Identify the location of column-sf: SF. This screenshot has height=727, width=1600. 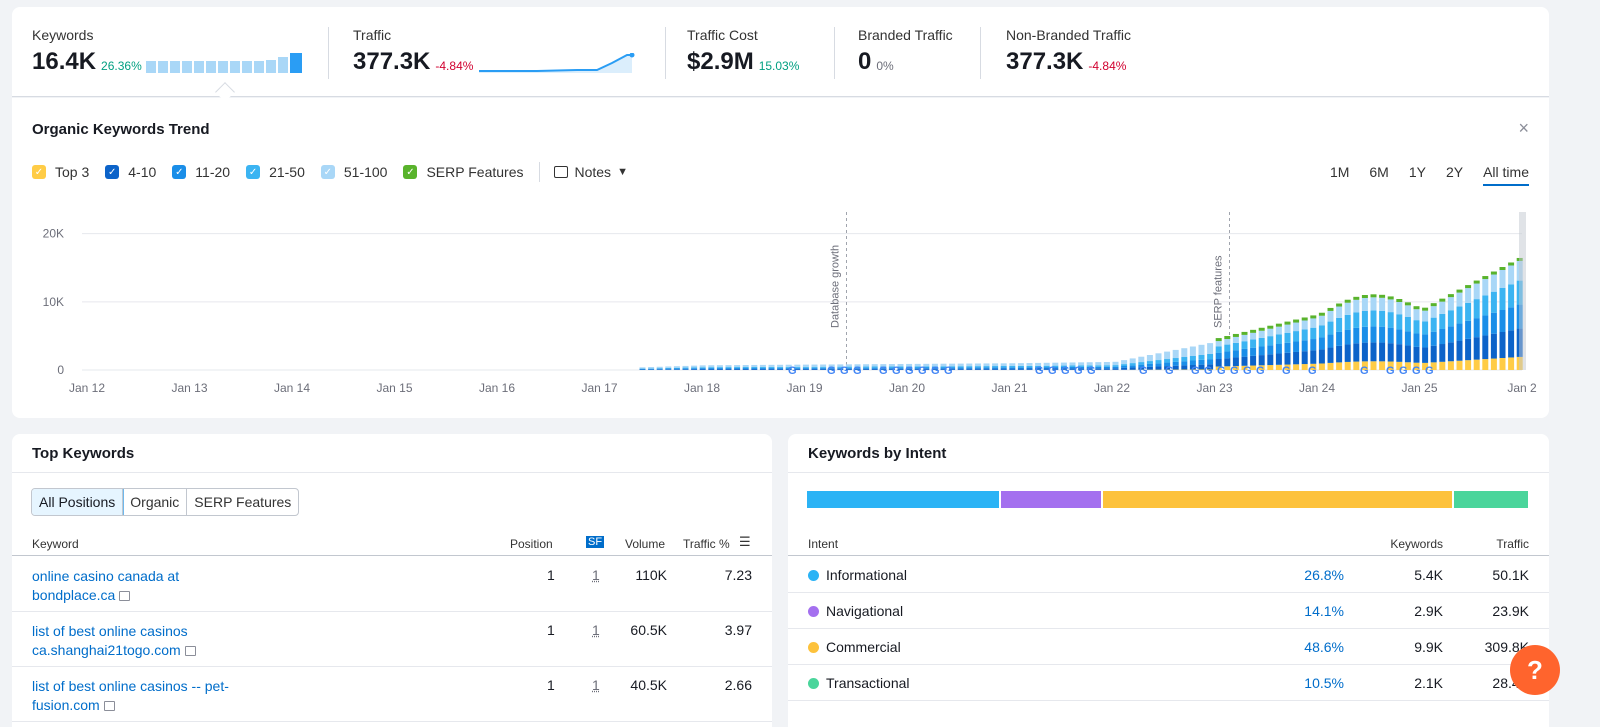
(595, 542).